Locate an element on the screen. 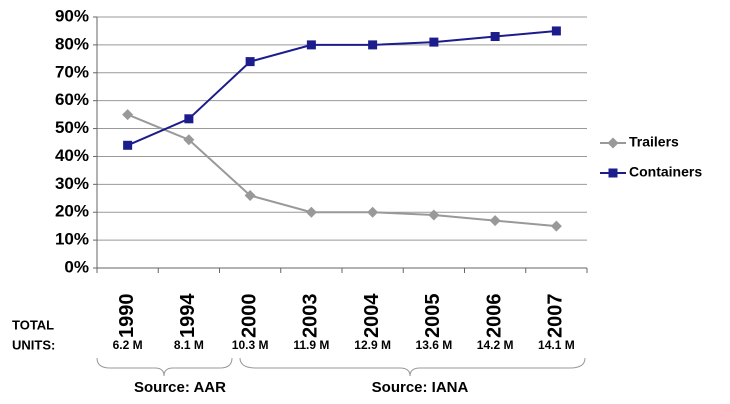 Image resolution: width=730 pixels, height=404 pixels. x-tick-label: 1994 is located at coordinates (188, 315).